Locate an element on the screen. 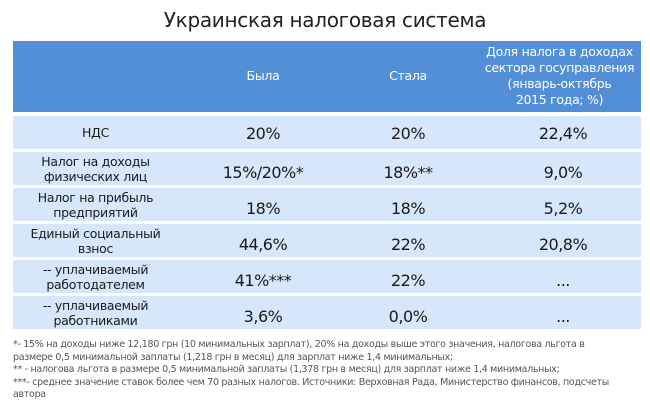 This screenshot has width=650, height=408. row-label: -- уплачиваемый работодателем is located at coordinates (95, 276).